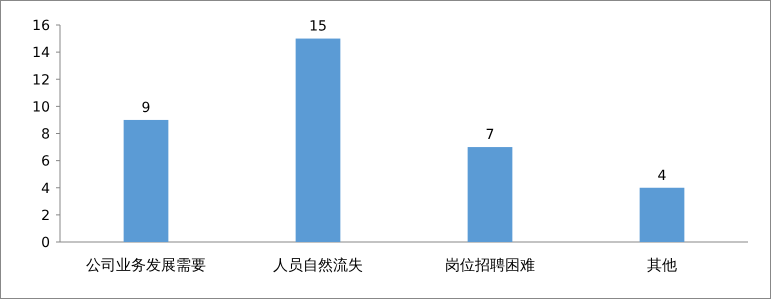 The image size is (771, 299). Describe the element at coordinates (41, 80) in the screenshot. I see `y-tick-label: 12` at that location.